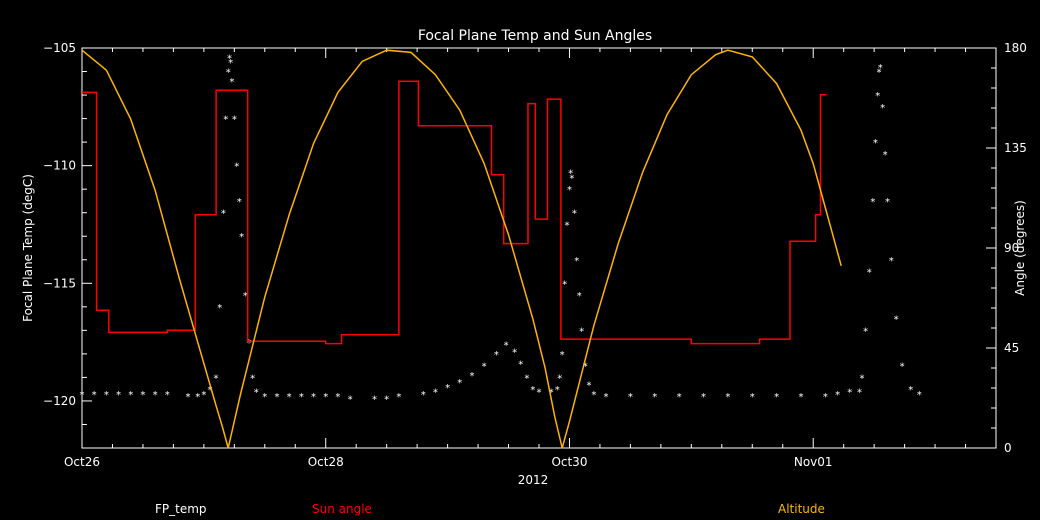 This screenshot has width=1040, height=520. Describe the element at coordinates (342, 509) in the screenshot. I see `legend-sun-angle: Sun angle` at that location.